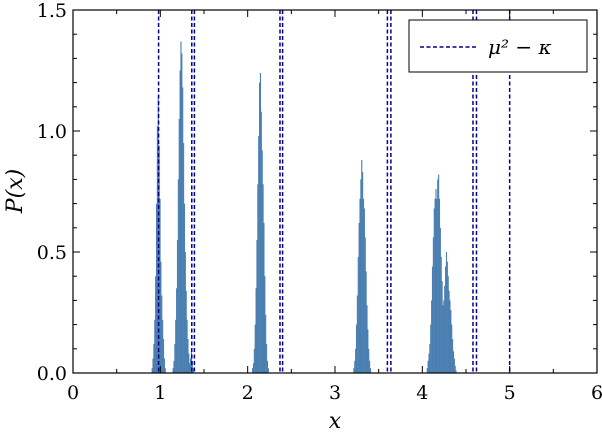 This screenshot has height=432, width=602. Describe the element at coordinates (596, 393) in the screenshot. I see `x-tick-label: 6` at that location.